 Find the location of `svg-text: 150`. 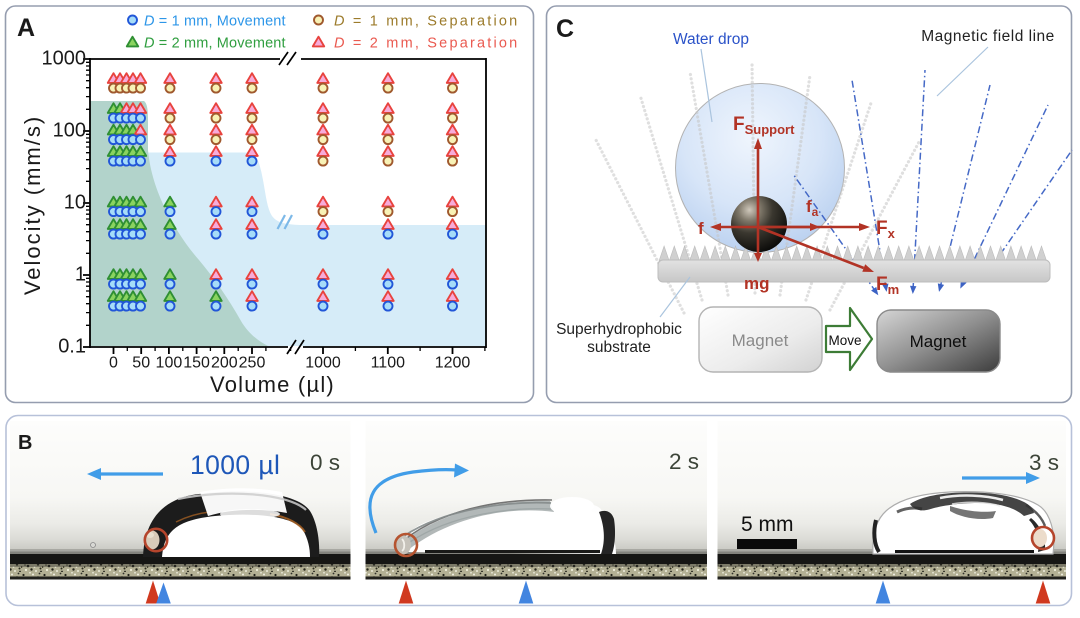

svg-text: 150 is located at coordinates (196, 363).